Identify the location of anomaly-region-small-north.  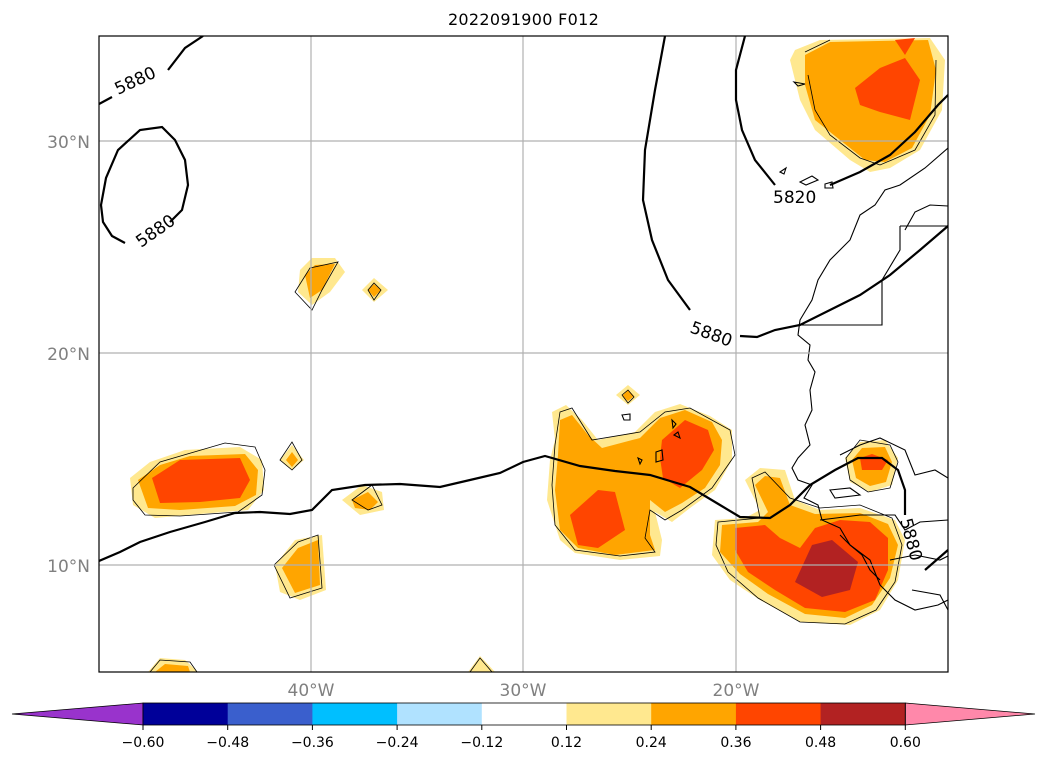
(341, 284).